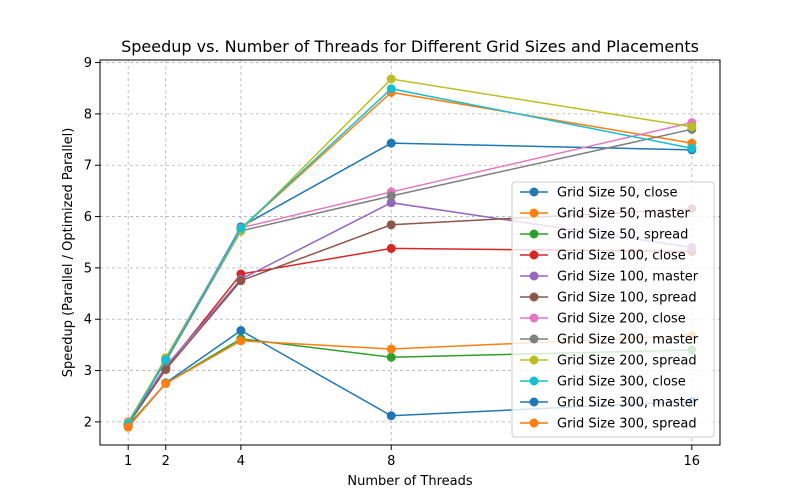  Describe the element at coordinates (241, 461) in the screenshot. I see `x-tick-label: 4` at that location.